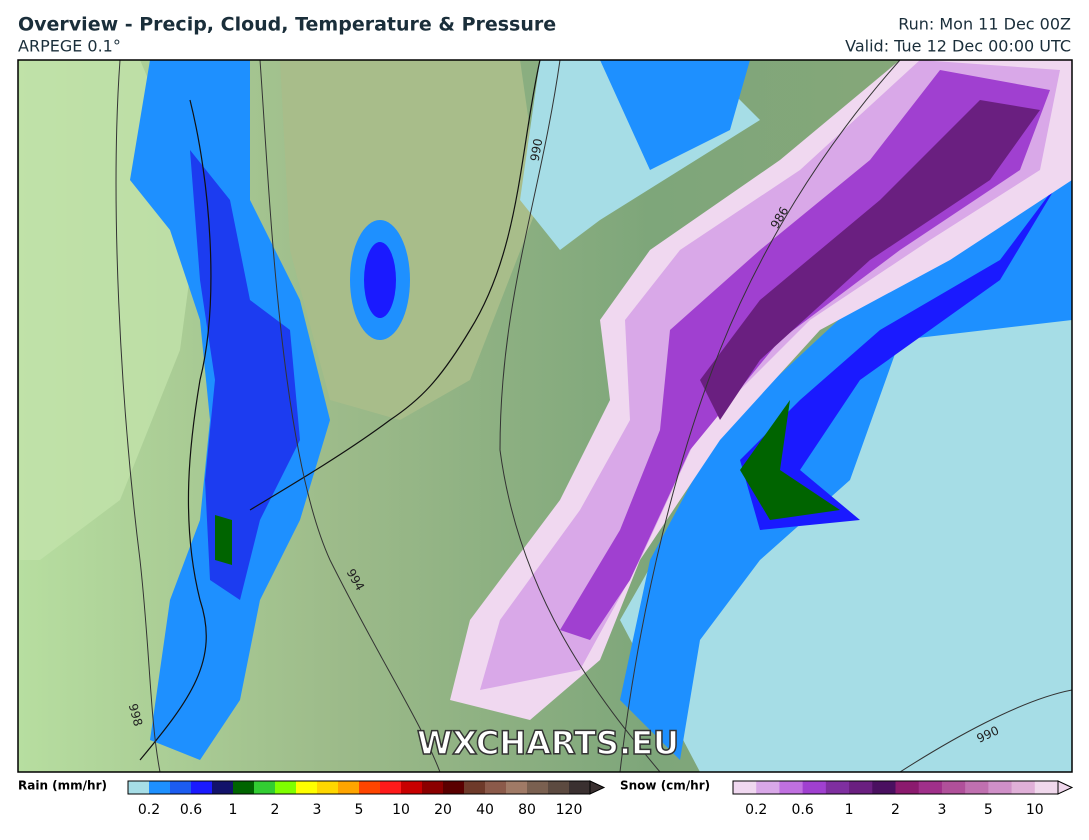  I want to click on watermark: WXCHARTS.EU, so click(548, 743).